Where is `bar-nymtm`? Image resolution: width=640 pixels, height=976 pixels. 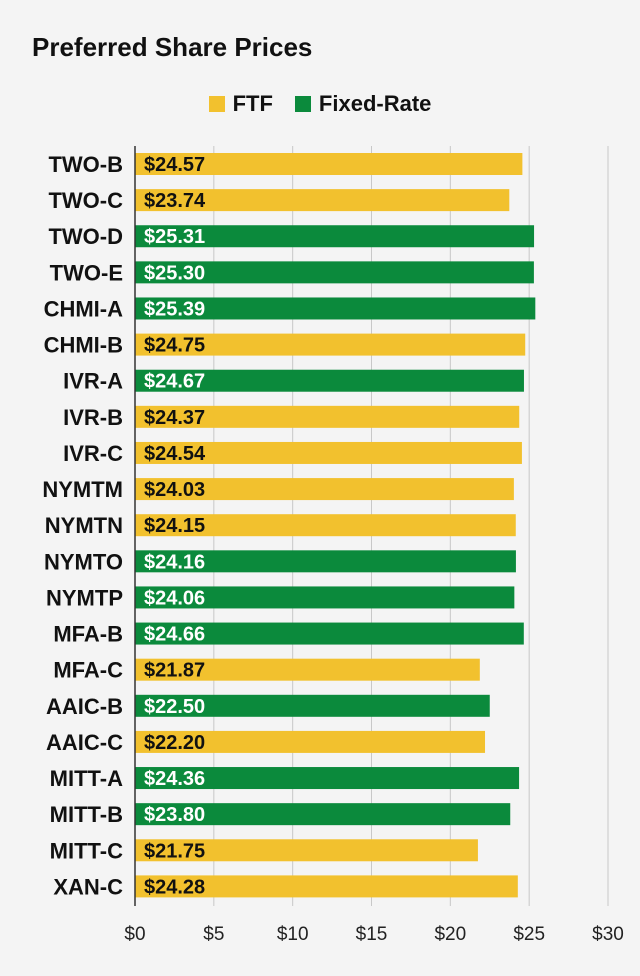 bar-nymtm is located at coordinates (324, 489).